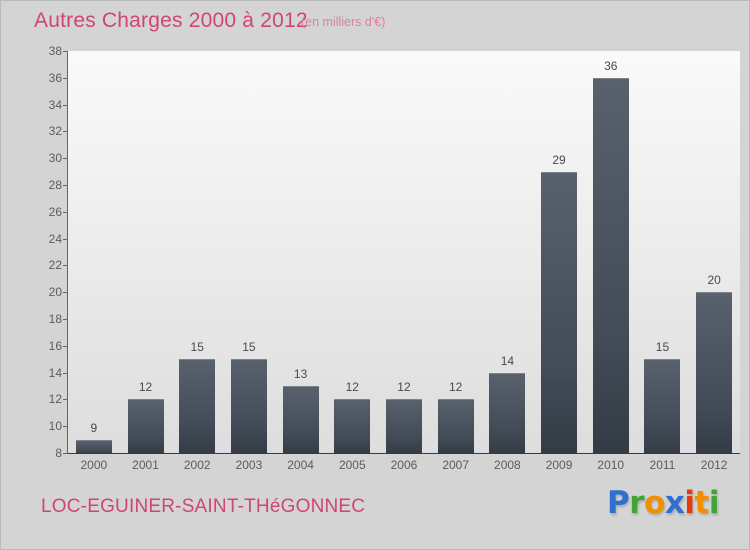 The image size is (750, 550). Describe the element at coordinates (67, 252) in the screenshot. I see `y-axis-line` at that location.